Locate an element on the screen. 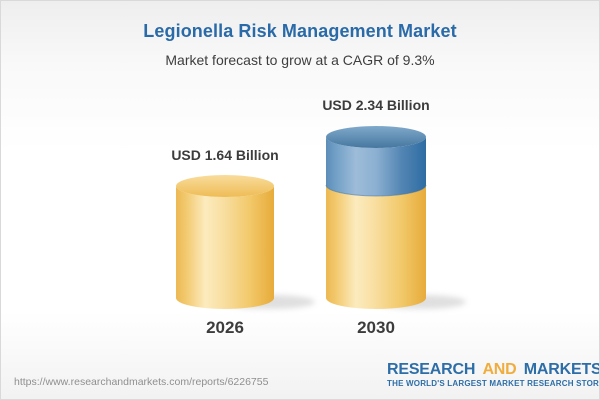 The width and height of the screenshot is (600, 400). category-label-2026: 2026 is located at coordinates (225, 327).